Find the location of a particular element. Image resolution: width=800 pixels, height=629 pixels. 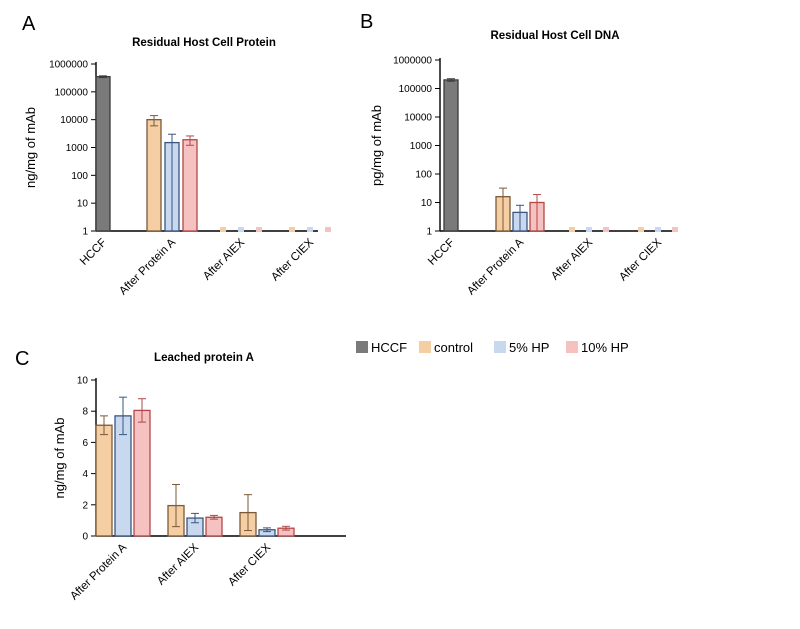

chart-title: Leached protein A is located at coordinates (204, 358).